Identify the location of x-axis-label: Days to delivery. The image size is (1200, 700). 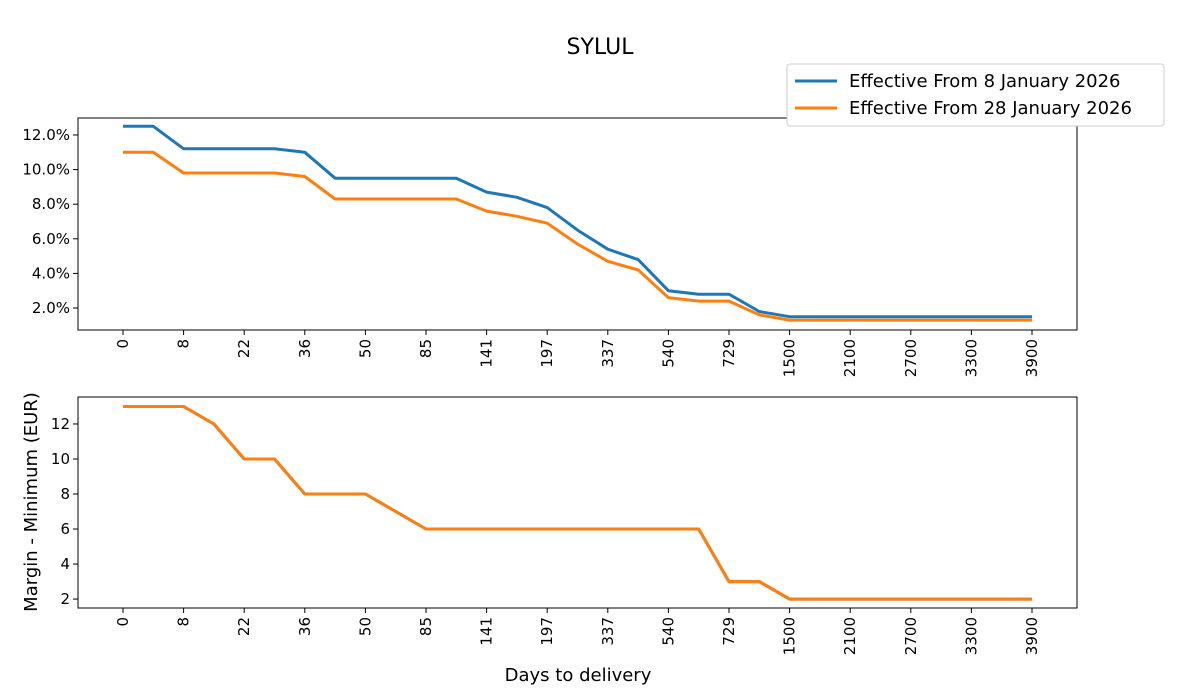
(578, 675).